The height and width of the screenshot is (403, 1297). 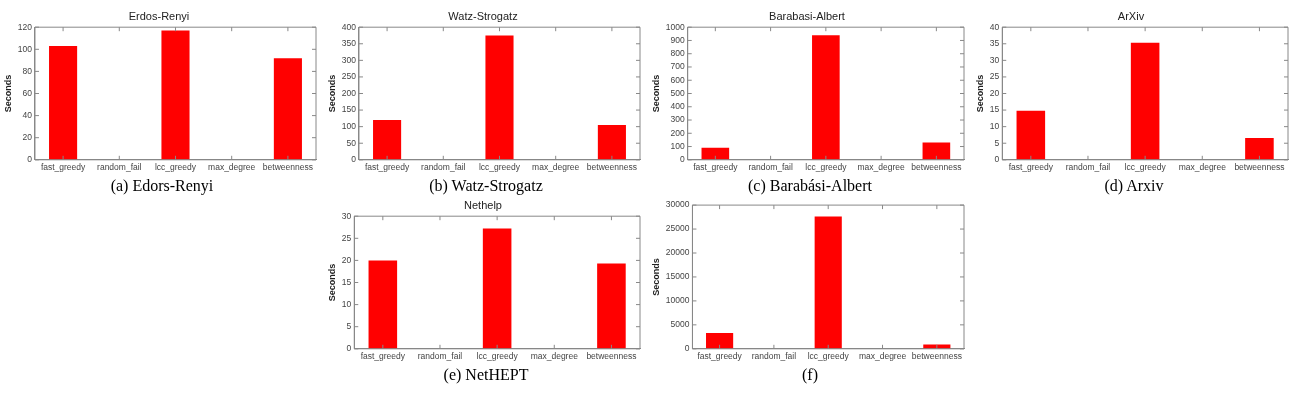 What do you see at coordinates (677, 53) in the screenshot?
I see `y-tick-label: 800` at bounding box center [677, 53].